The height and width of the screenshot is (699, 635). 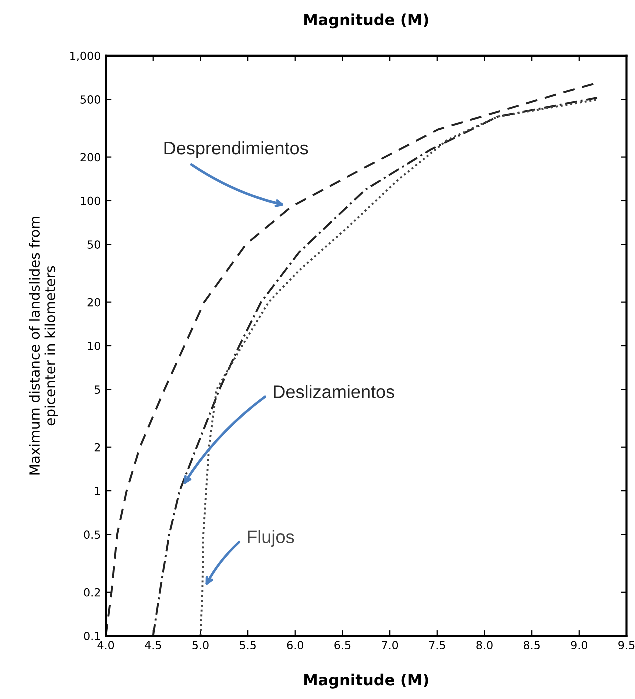 I want to click on x-tick-label: 6.0, so click(x=295, y=645).